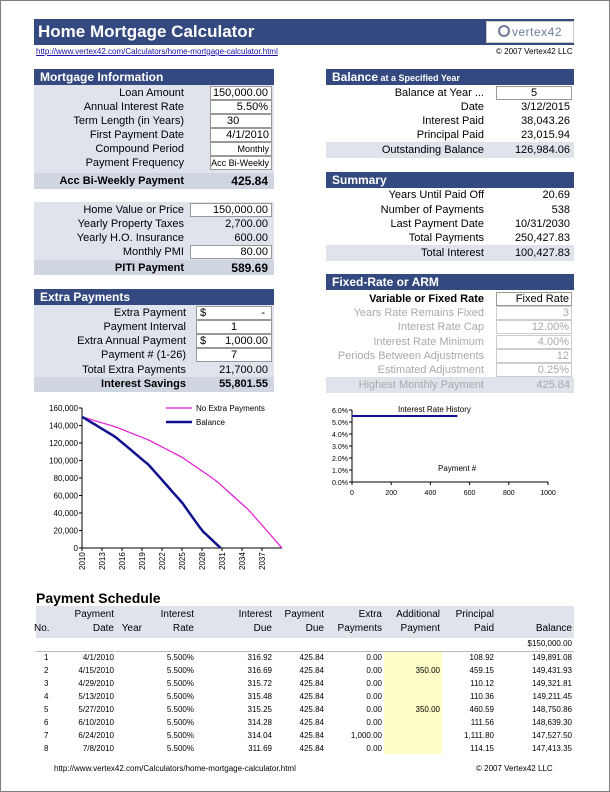 The height and width of the screenshot is (792, 610). What do you see at coordinates (259, 722) in the screenshot?
I see `schedule-row-cell: 314.28` at bounding box center [259, 722].